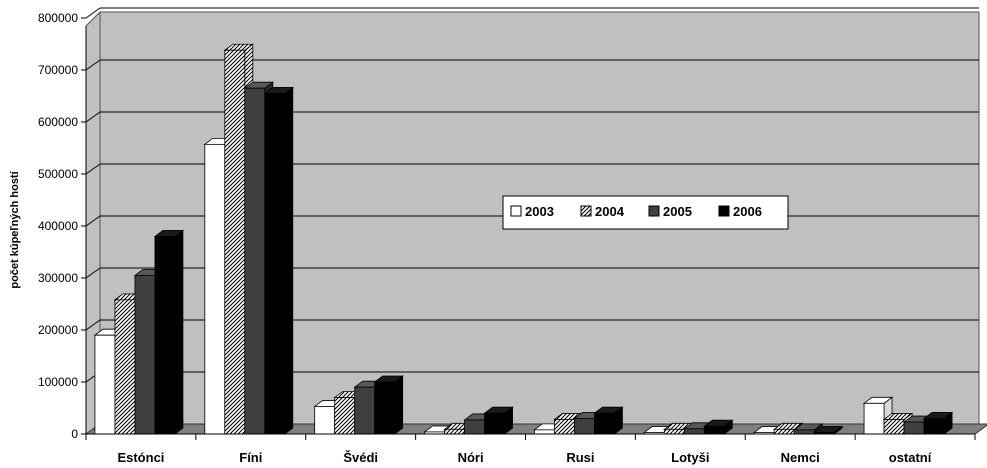  I want to click on y-tick-label: 700000, so click(58, 70).